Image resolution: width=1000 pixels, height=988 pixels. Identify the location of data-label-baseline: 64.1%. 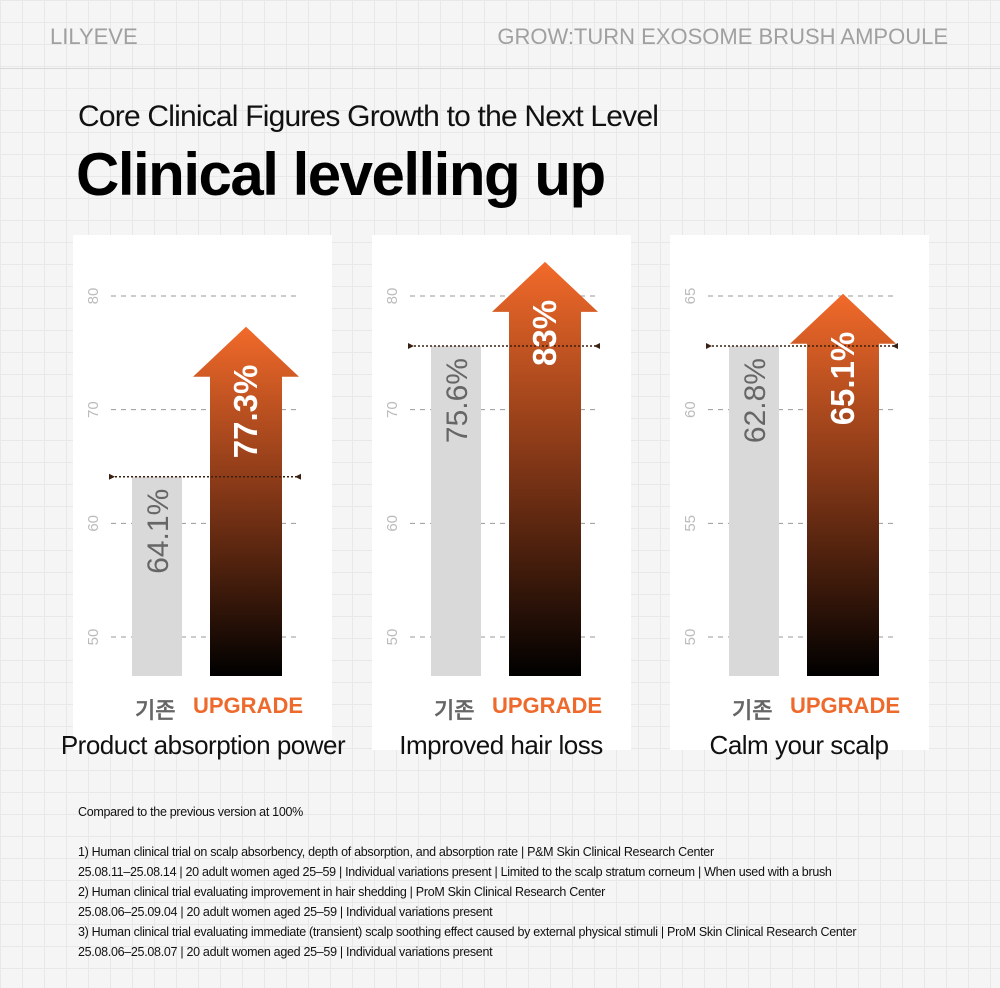
(158, 531).